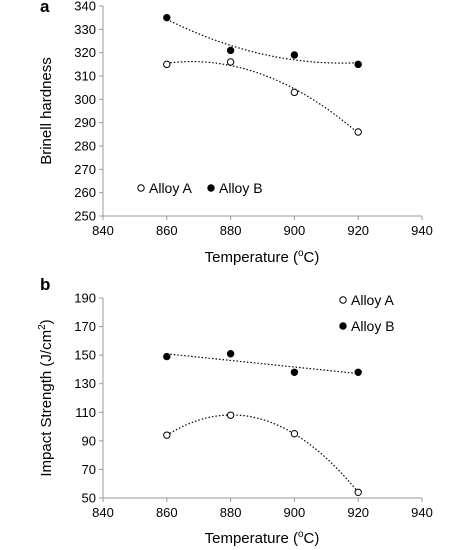 The image size is (474, 550). I want to click on chart-a-x-tick-label: 920, so click(358, 230).